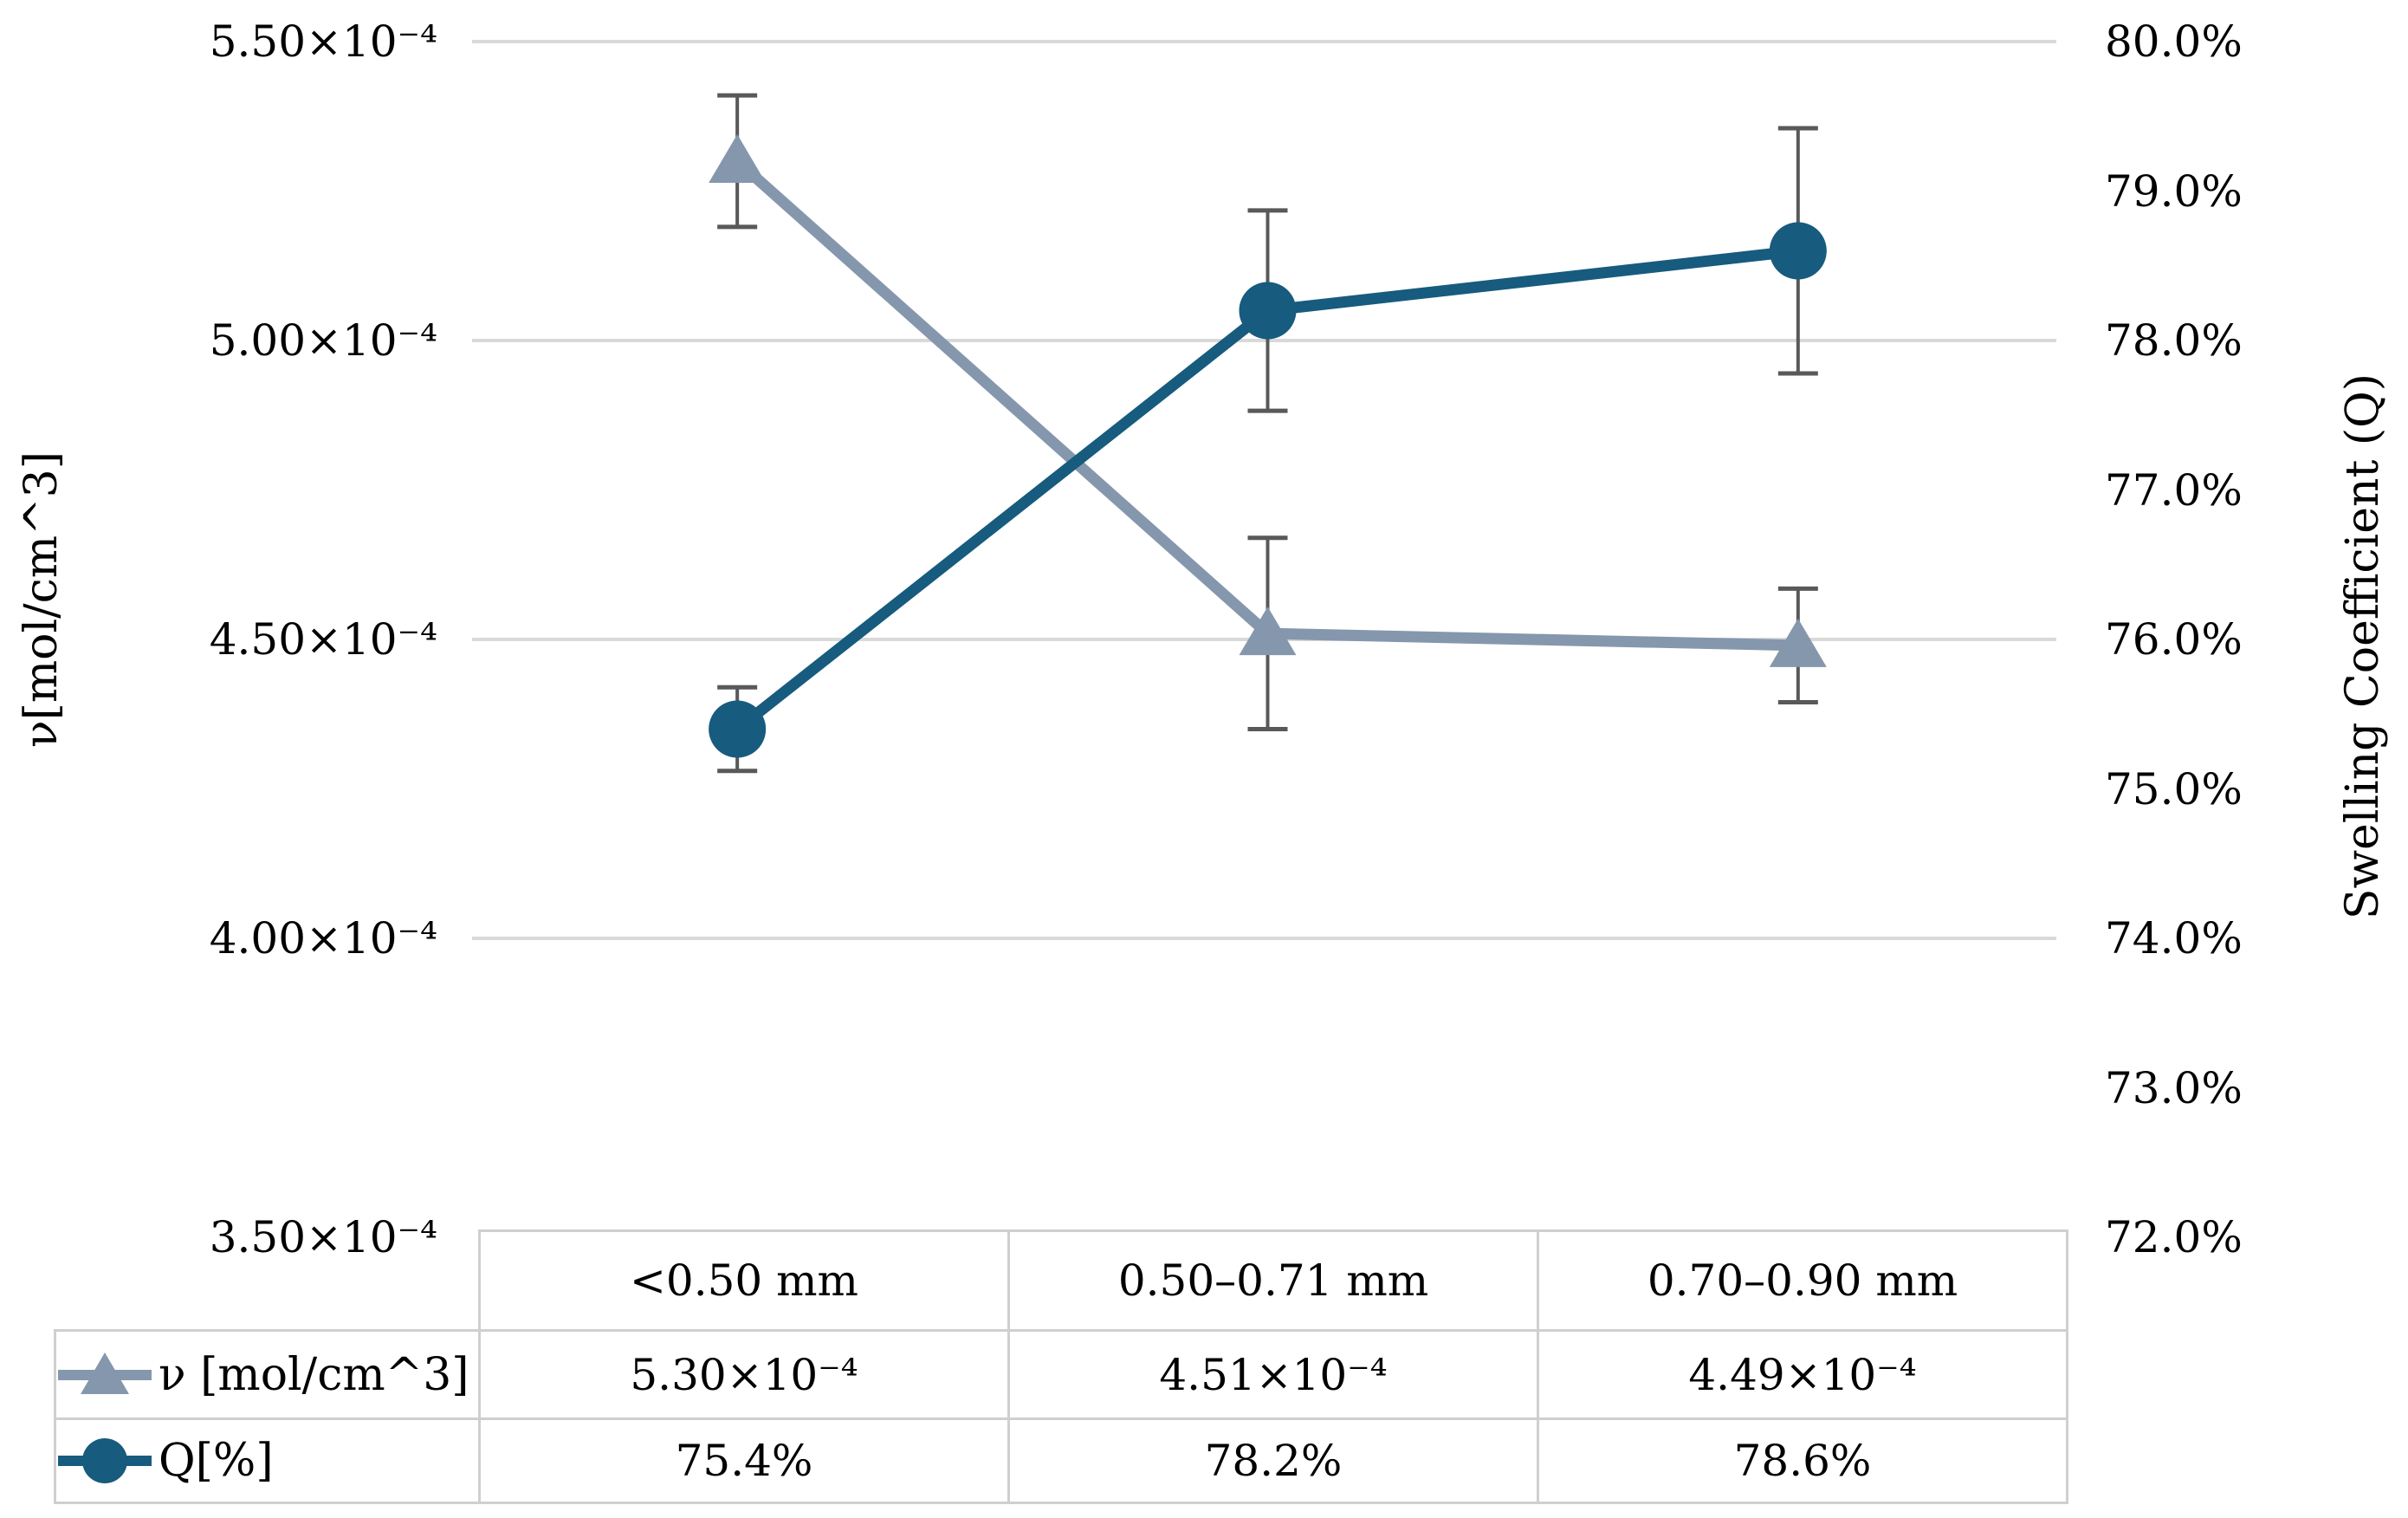  Describe the element at coordinates (2174, 1087) in the screenshot. I see `right-axis-tick-label: 73.0%` at that location.